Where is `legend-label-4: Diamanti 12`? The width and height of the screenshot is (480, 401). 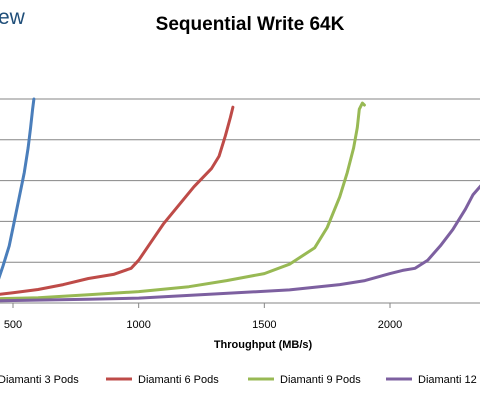 legend-label-4: Diamanti 12 is located at coordinates (447, 380).